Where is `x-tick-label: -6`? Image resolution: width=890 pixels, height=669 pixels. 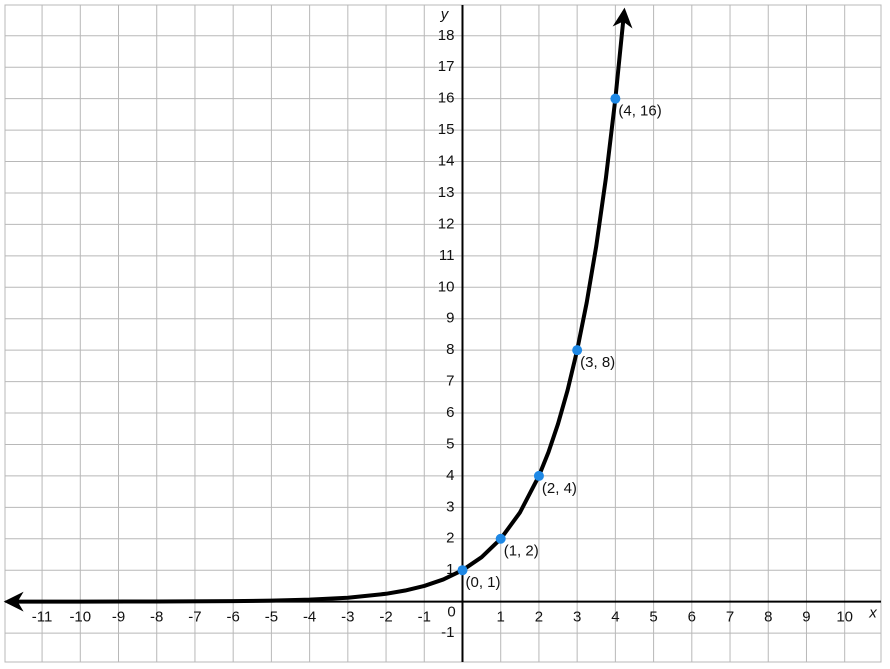 x-tick-label: -6 is located at coordinates (233, 617).